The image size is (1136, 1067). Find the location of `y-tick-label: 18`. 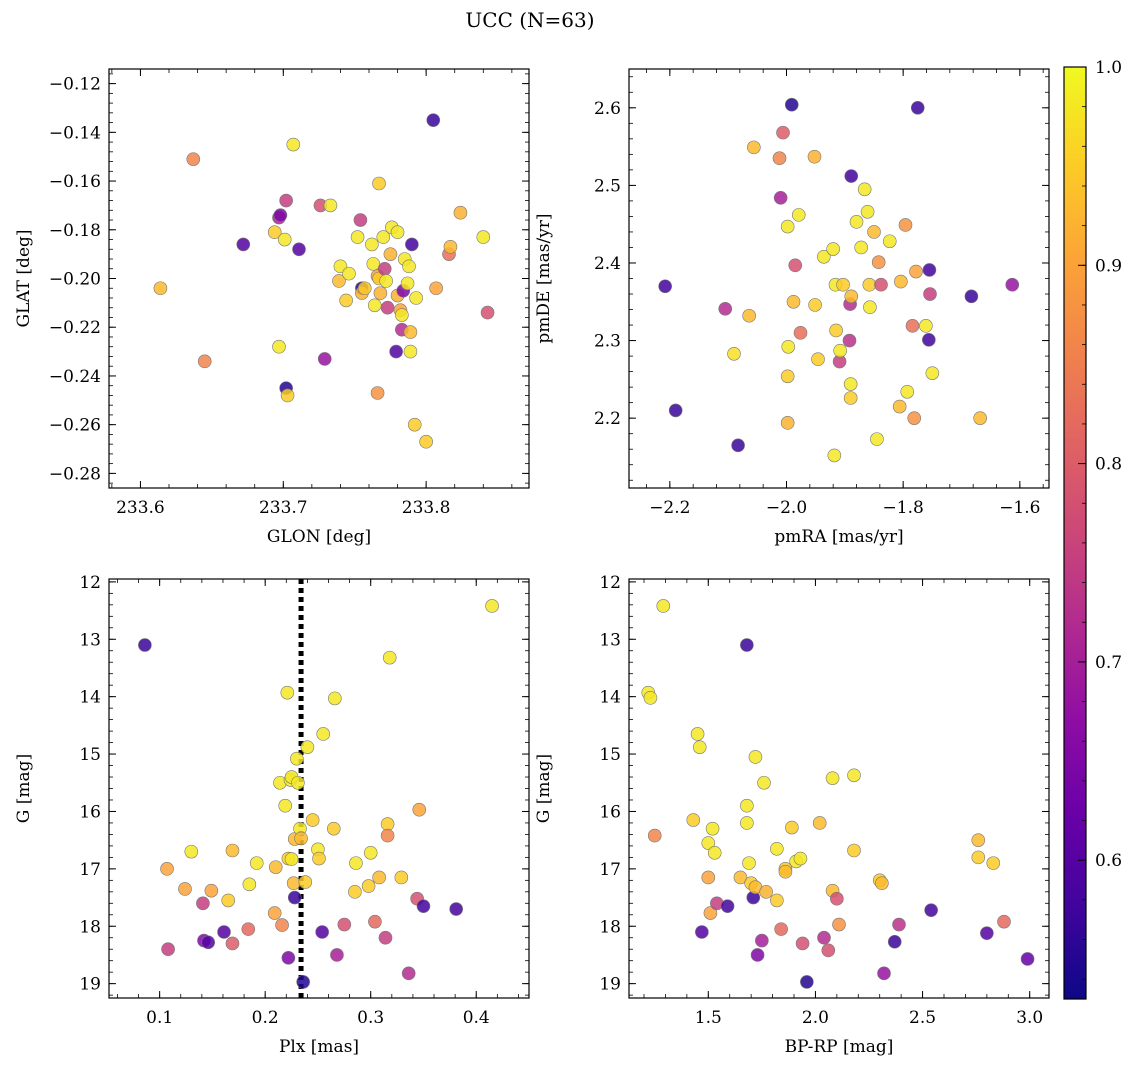

y-tick-label: 18 is located at coordinates (610, 927).